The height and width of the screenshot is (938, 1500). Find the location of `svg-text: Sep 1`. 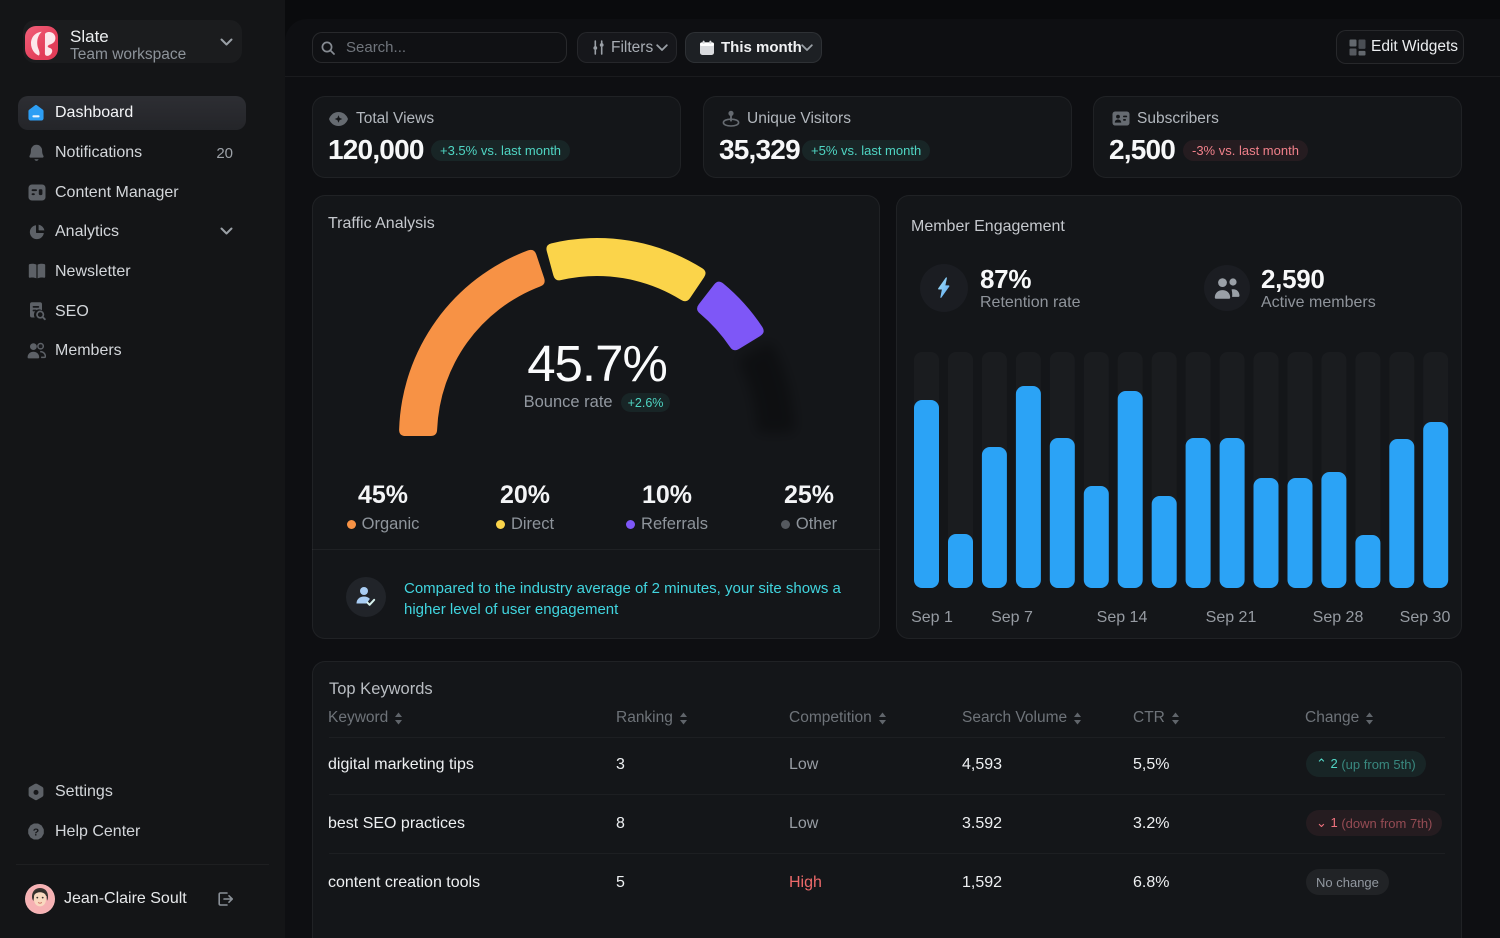

svg-text: Sep 1 is located at coordinates (932, 617).